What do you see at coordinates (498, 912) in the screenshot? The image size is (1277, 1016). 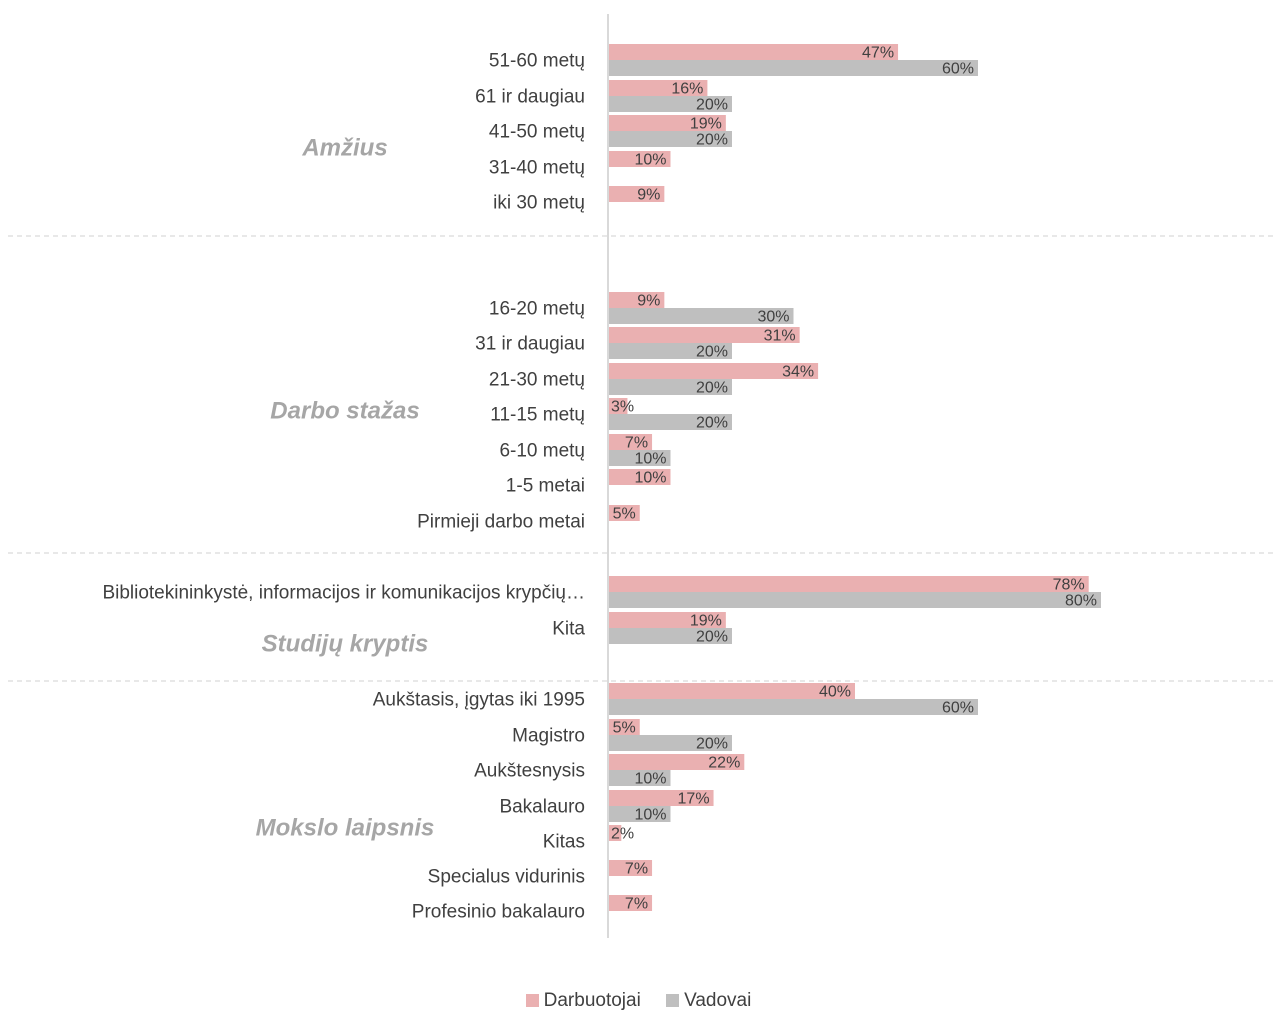 I see `category-label: Profesinio bakalauro` at bounding box center [498, 912].